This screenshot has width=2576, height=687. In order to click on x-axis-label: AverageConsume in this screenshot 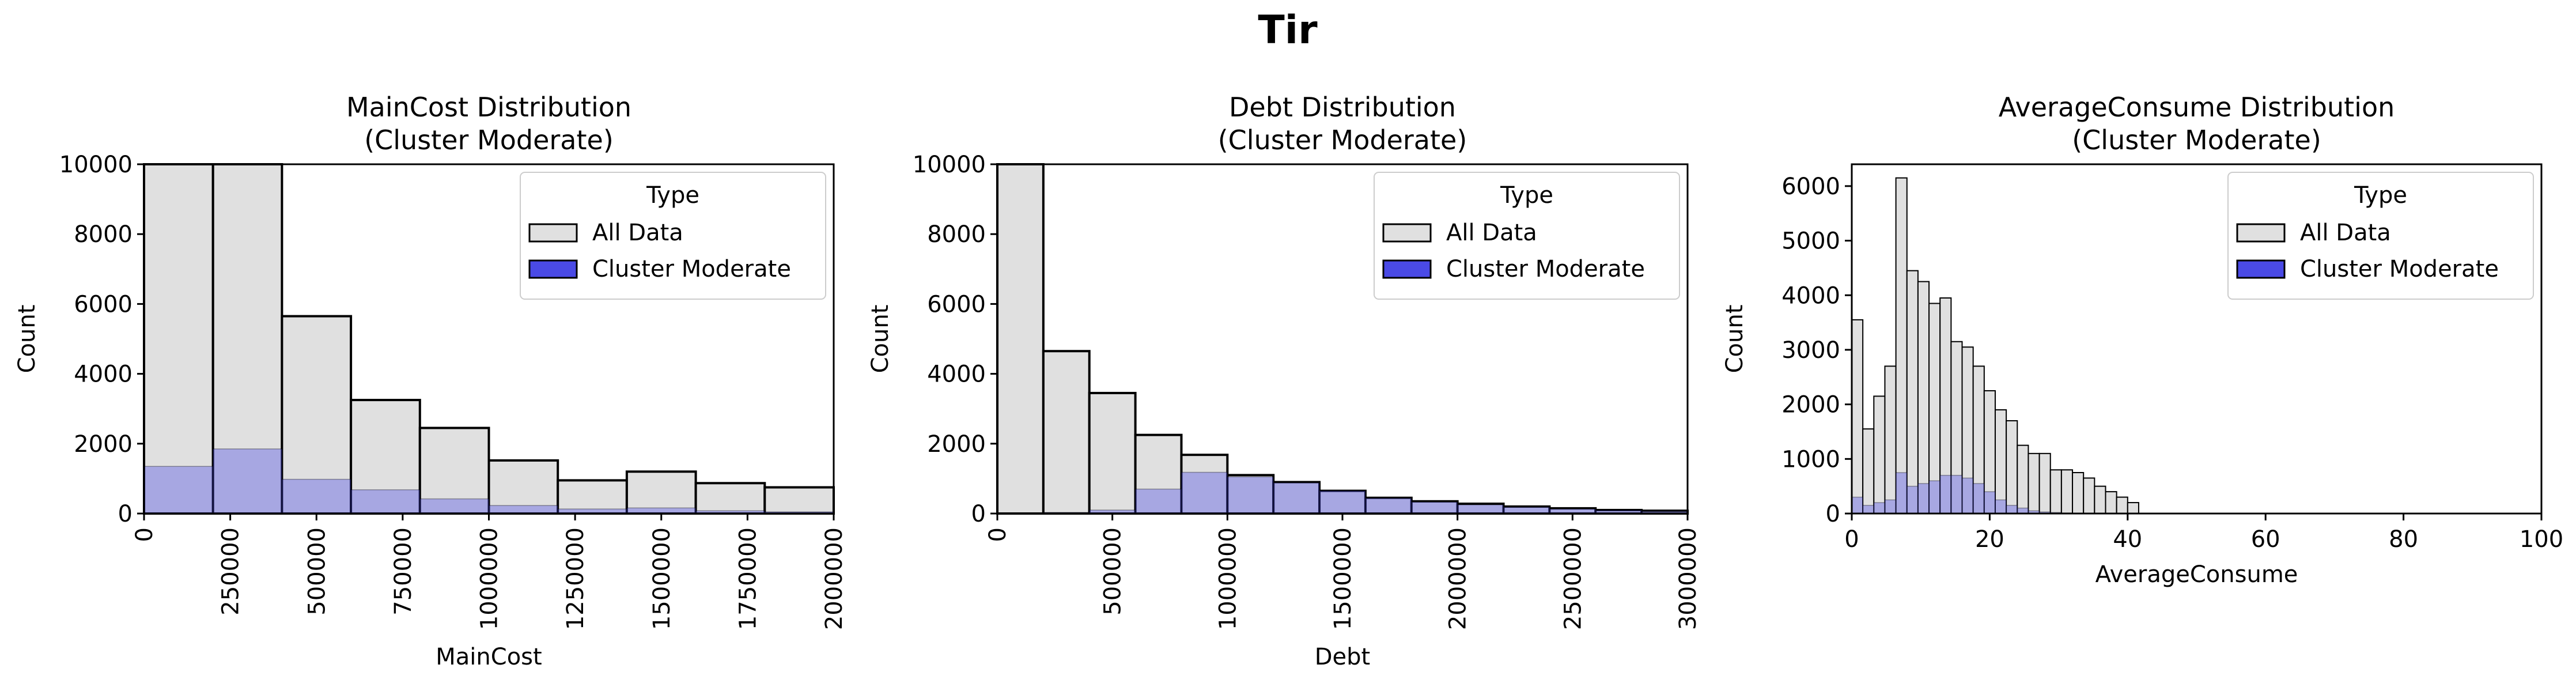, I will do `click(2196, 574)`.